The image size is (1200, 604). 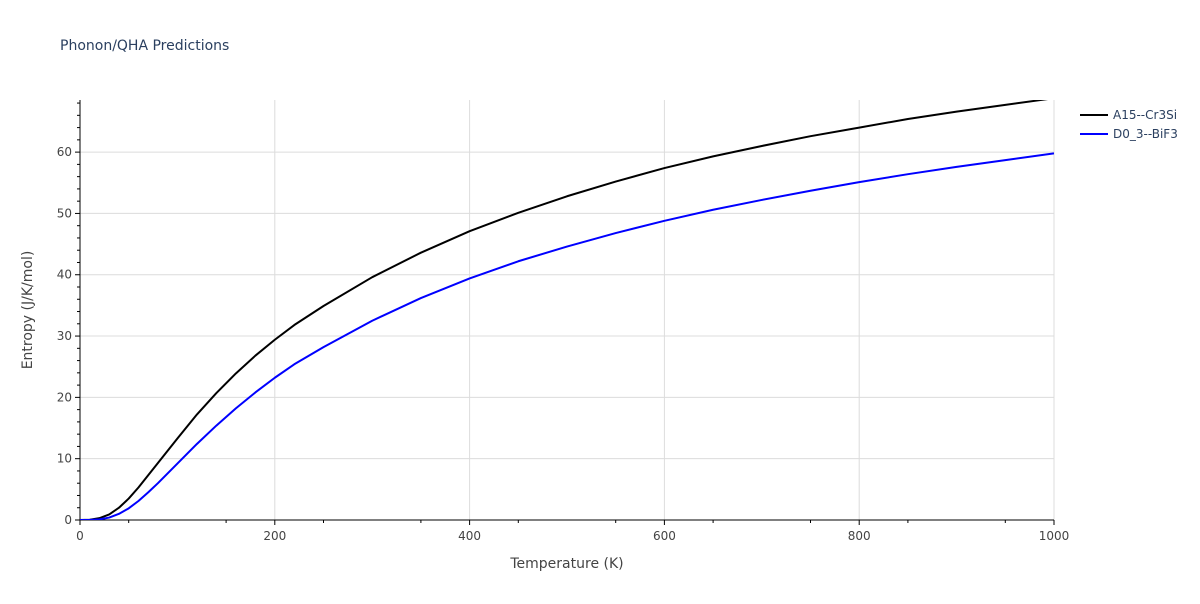 I want to click on x-tick-label: 400, so click(x=469, y=536).